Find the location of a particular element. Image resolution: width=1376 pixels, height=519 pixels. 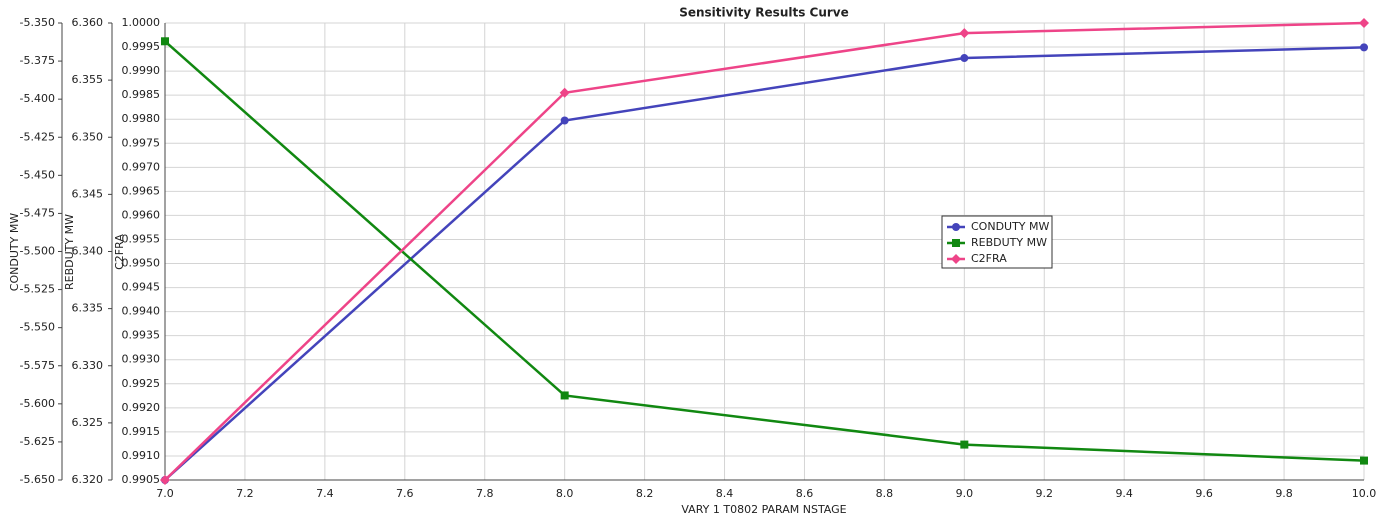

y3-tick-label: 0.9910 is located at coordinates (141, 455).